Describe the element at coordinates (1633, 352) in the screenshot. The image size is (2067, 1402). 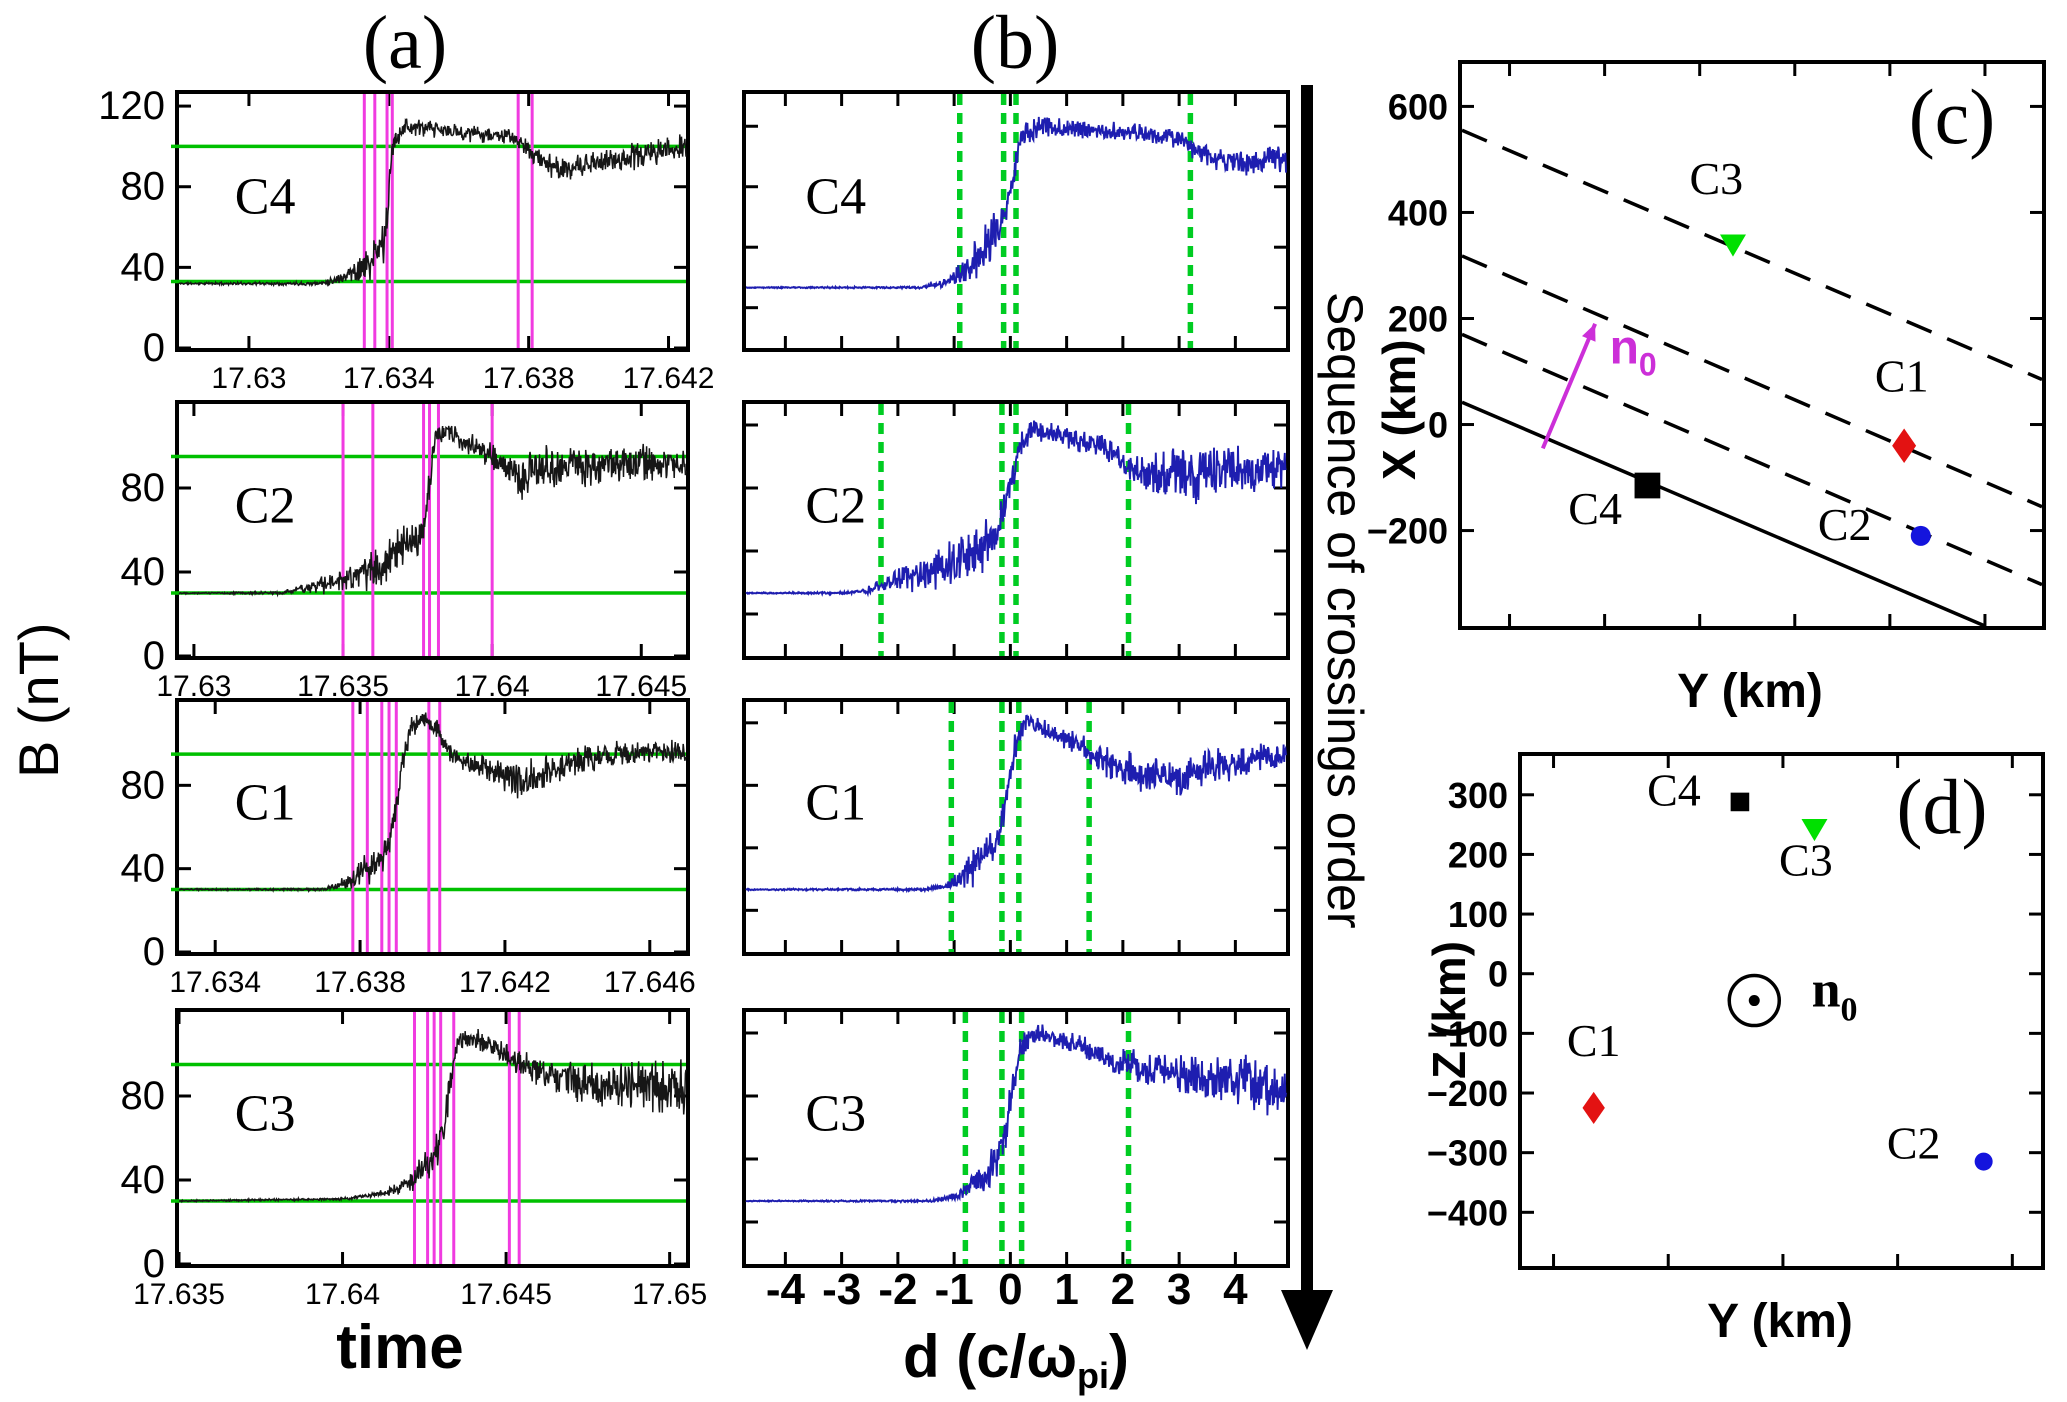
I see `n0-label: n0` at that location.